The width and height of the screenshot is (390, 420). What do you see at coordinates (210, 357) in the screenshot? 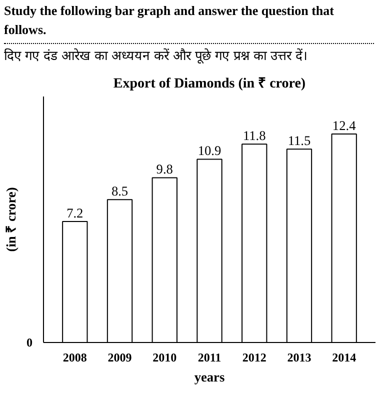
I see `x-tick-label: 2011` at bounding box center [210, 357].